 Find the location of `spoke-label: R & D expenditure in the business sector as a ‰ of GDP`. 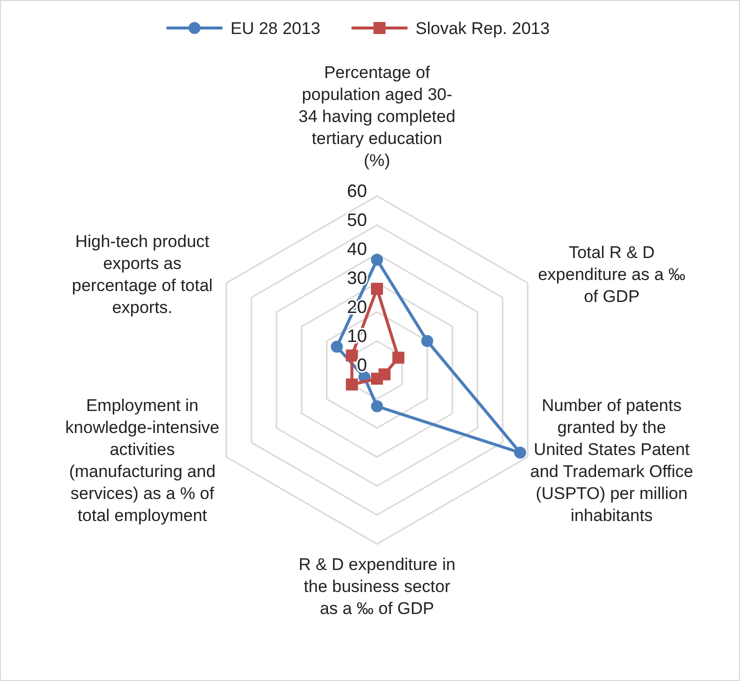

spoke-label: R & D expenditure in the business sector as a ‰ of GDP is located at coordinates (377, 586).